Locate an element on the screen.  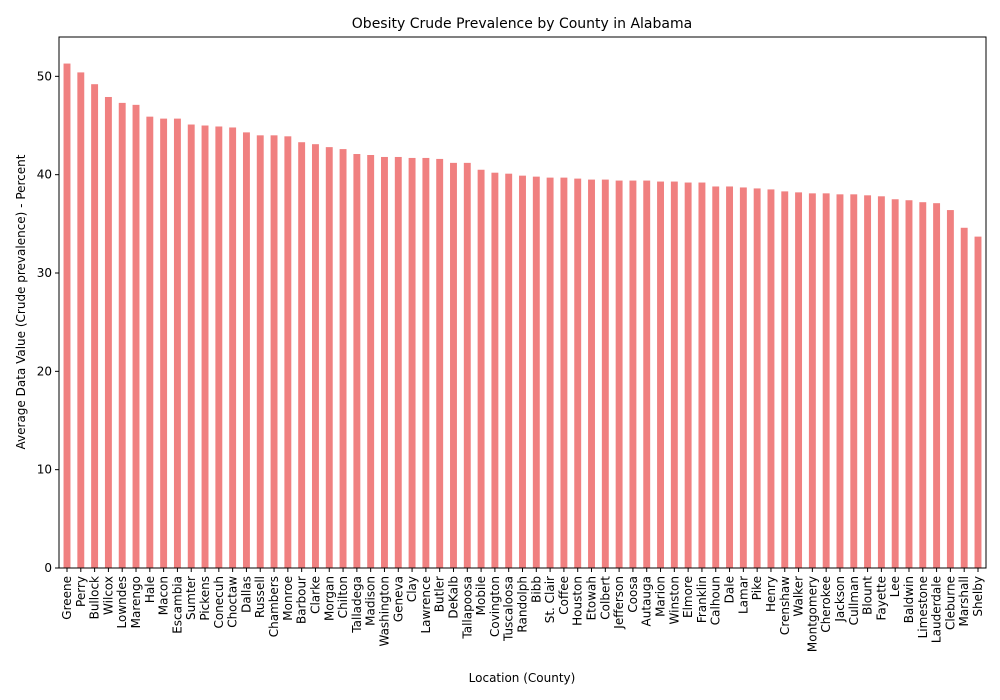
x-tick-label: Greene is located at coordinates (67, 598).